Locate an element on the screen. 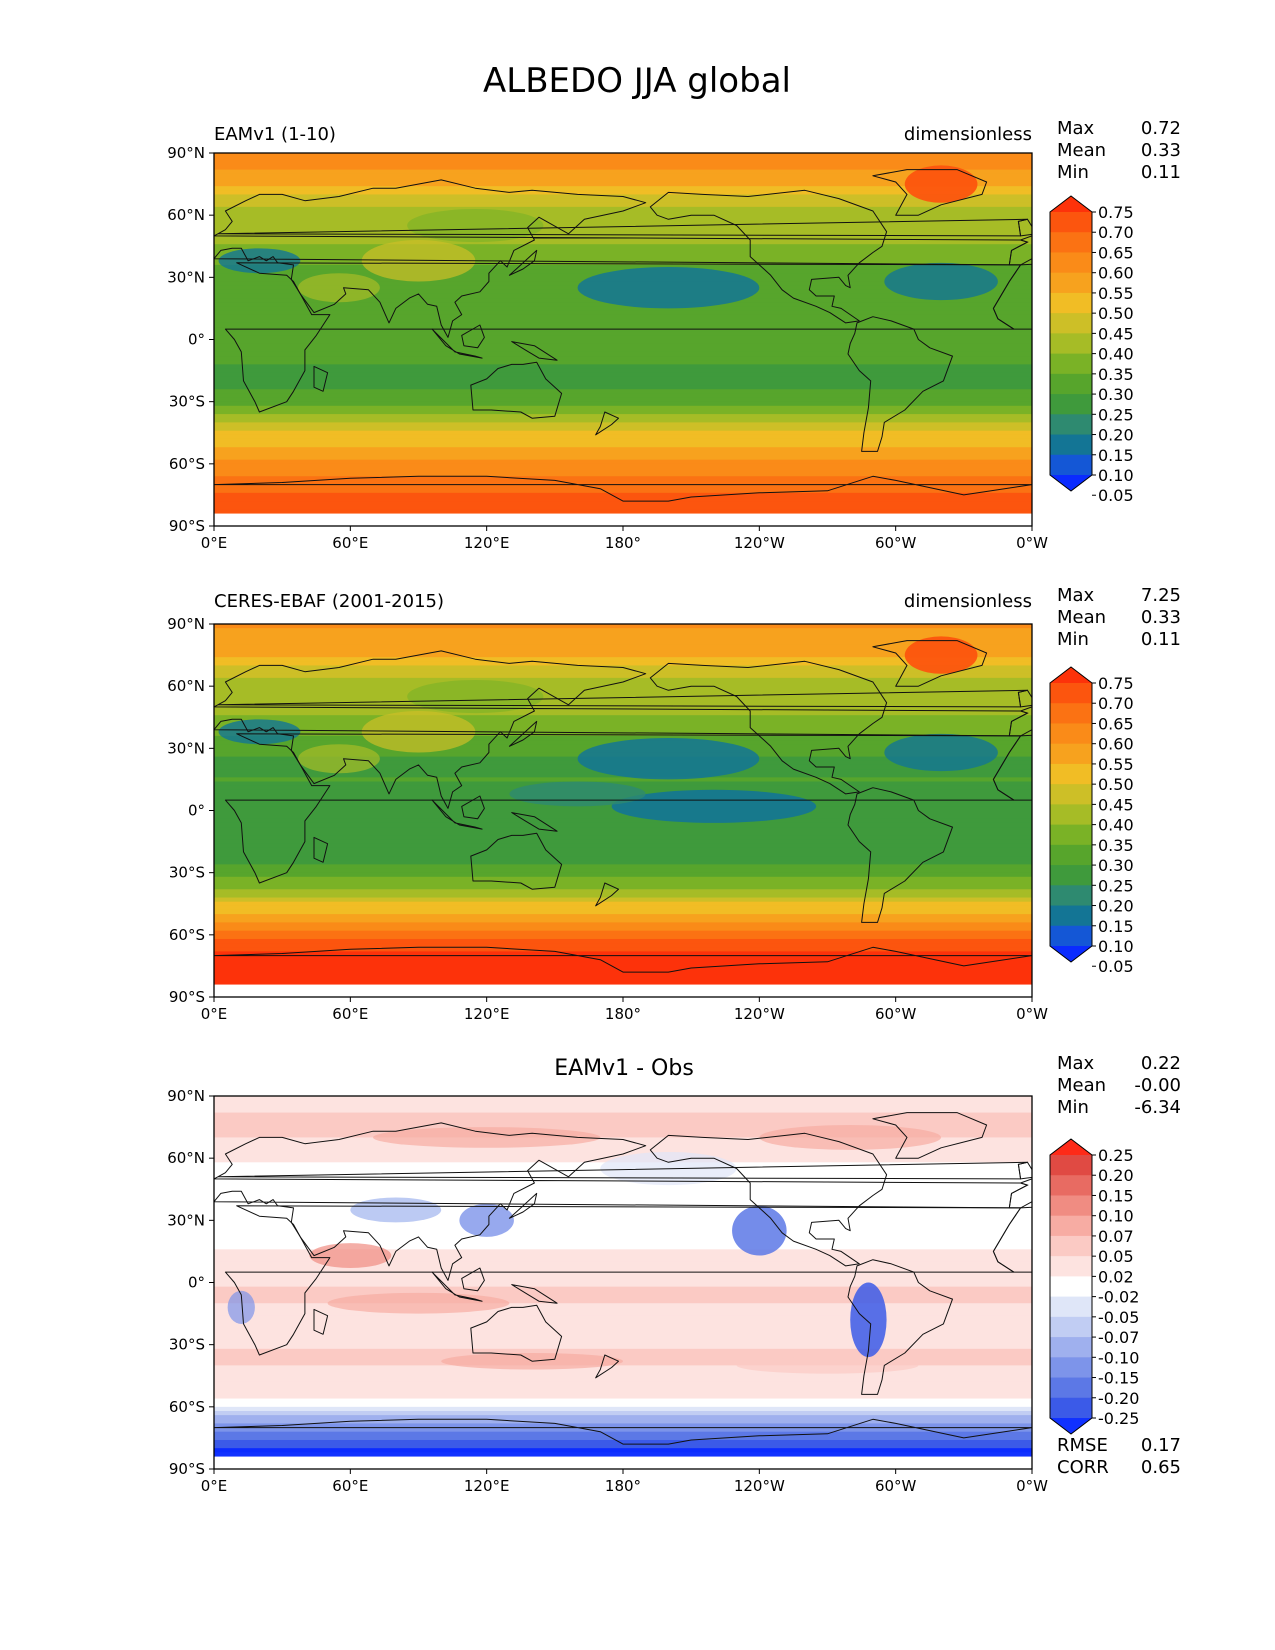  lat-tick-label: 60°S is located at coordinates (187, 935).